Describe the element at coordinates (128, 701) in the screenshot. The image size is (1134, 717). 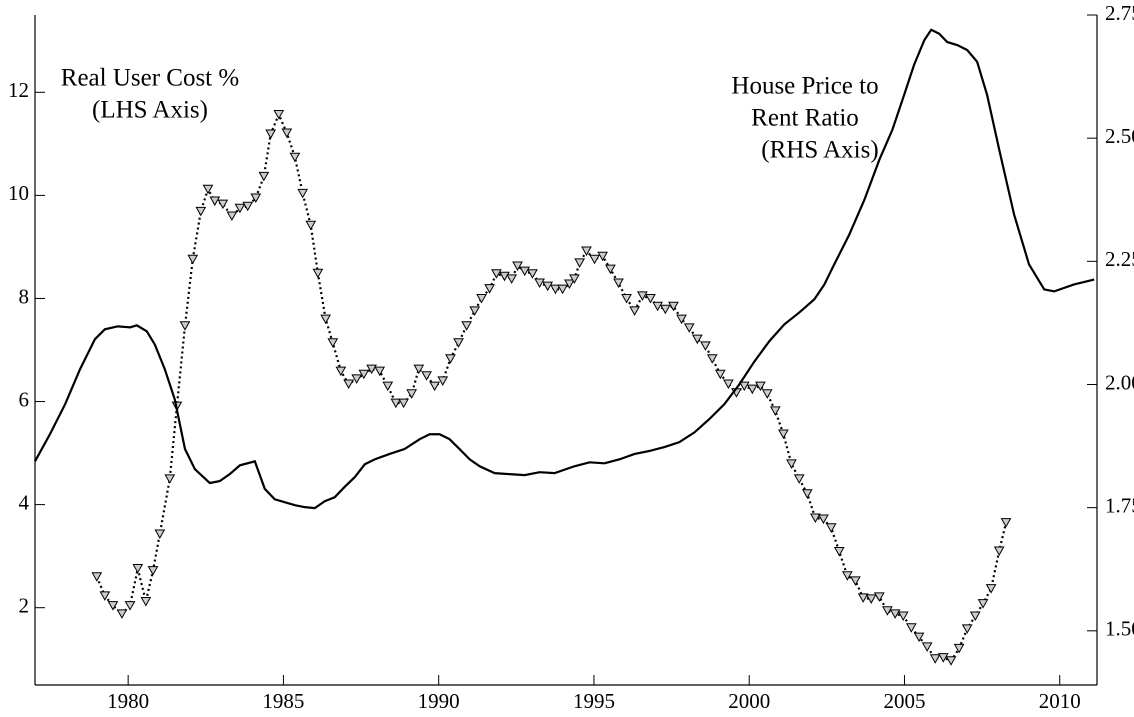
I see `x-tick-label: 1980` at that location.